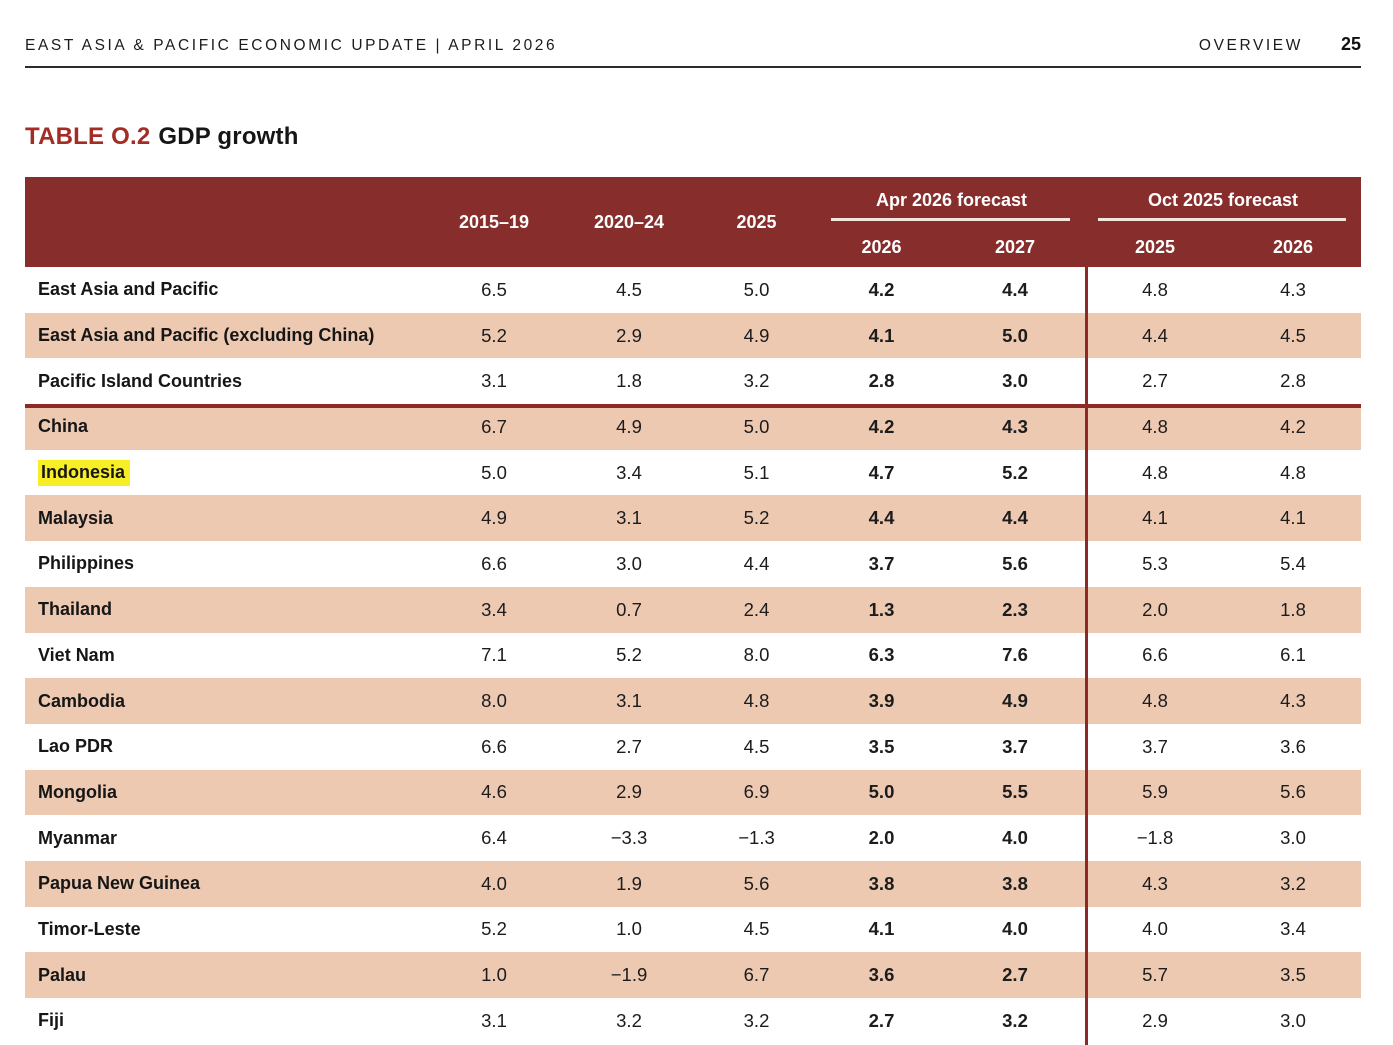 The width and height of the screenshot is (1393, 1045). What do you see at coordinates (1293, 929) in the screenshot?
I see `cell-value: 3.4` at bounding box center [1293, 929].